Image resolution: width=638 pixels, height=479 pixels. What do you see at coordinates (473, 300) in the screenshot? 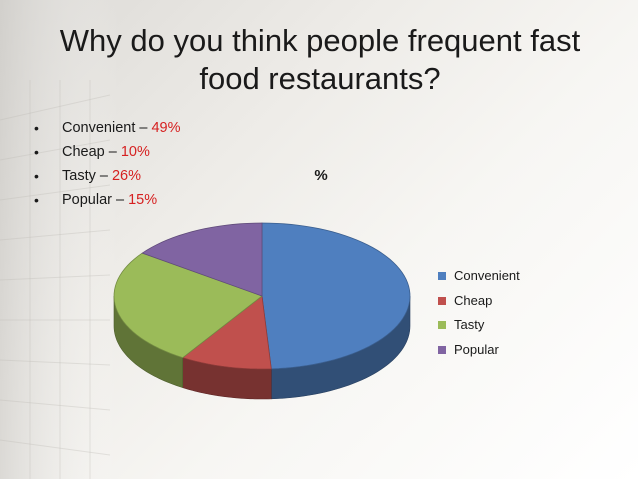
I see `legend-label: Cheap` at bounding box center [473, 300].